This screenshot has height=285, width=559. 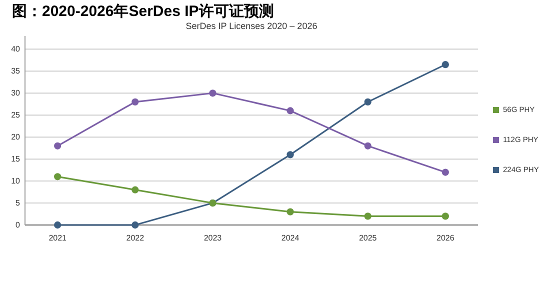 What do you see at coordinates (16, 115) in the screenshot?
I see `y-tick-label: 25` at bounding box center [16, 115].